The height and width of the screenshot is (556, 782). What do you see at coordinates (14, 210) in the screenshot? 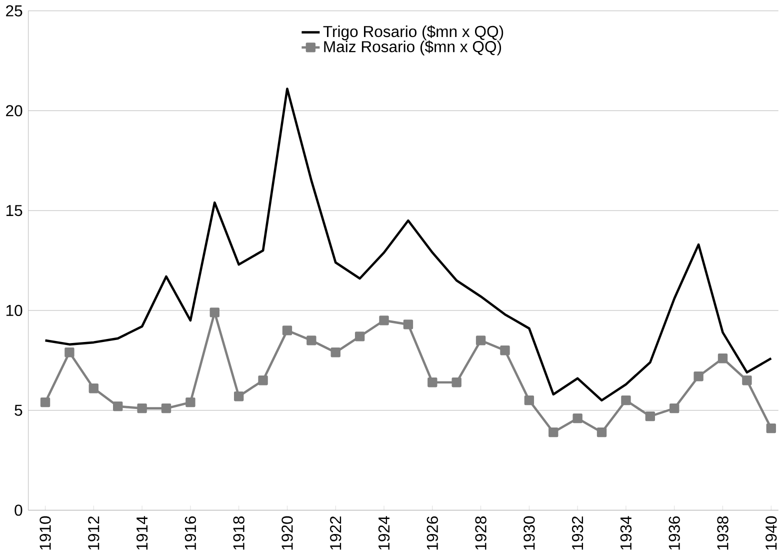
I see `y-tick-label: 15` at bounding box center [14, 210].